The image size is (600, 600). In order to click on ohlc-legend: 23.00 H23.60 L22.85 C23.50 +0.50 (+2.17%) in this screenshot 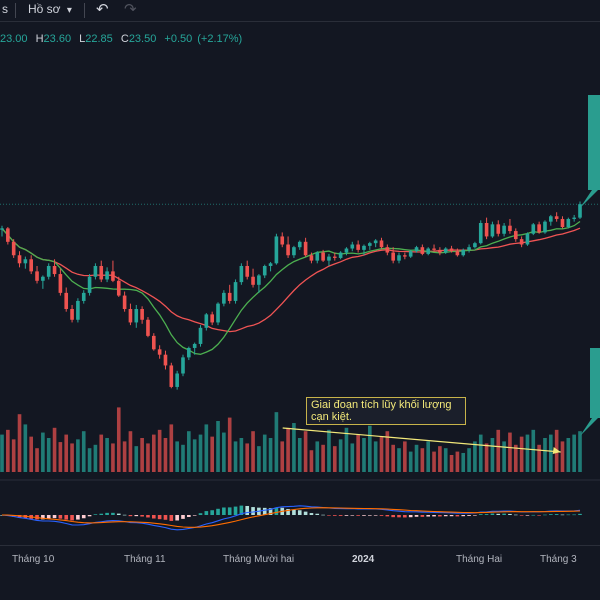, I will do `click(123, 40)`.